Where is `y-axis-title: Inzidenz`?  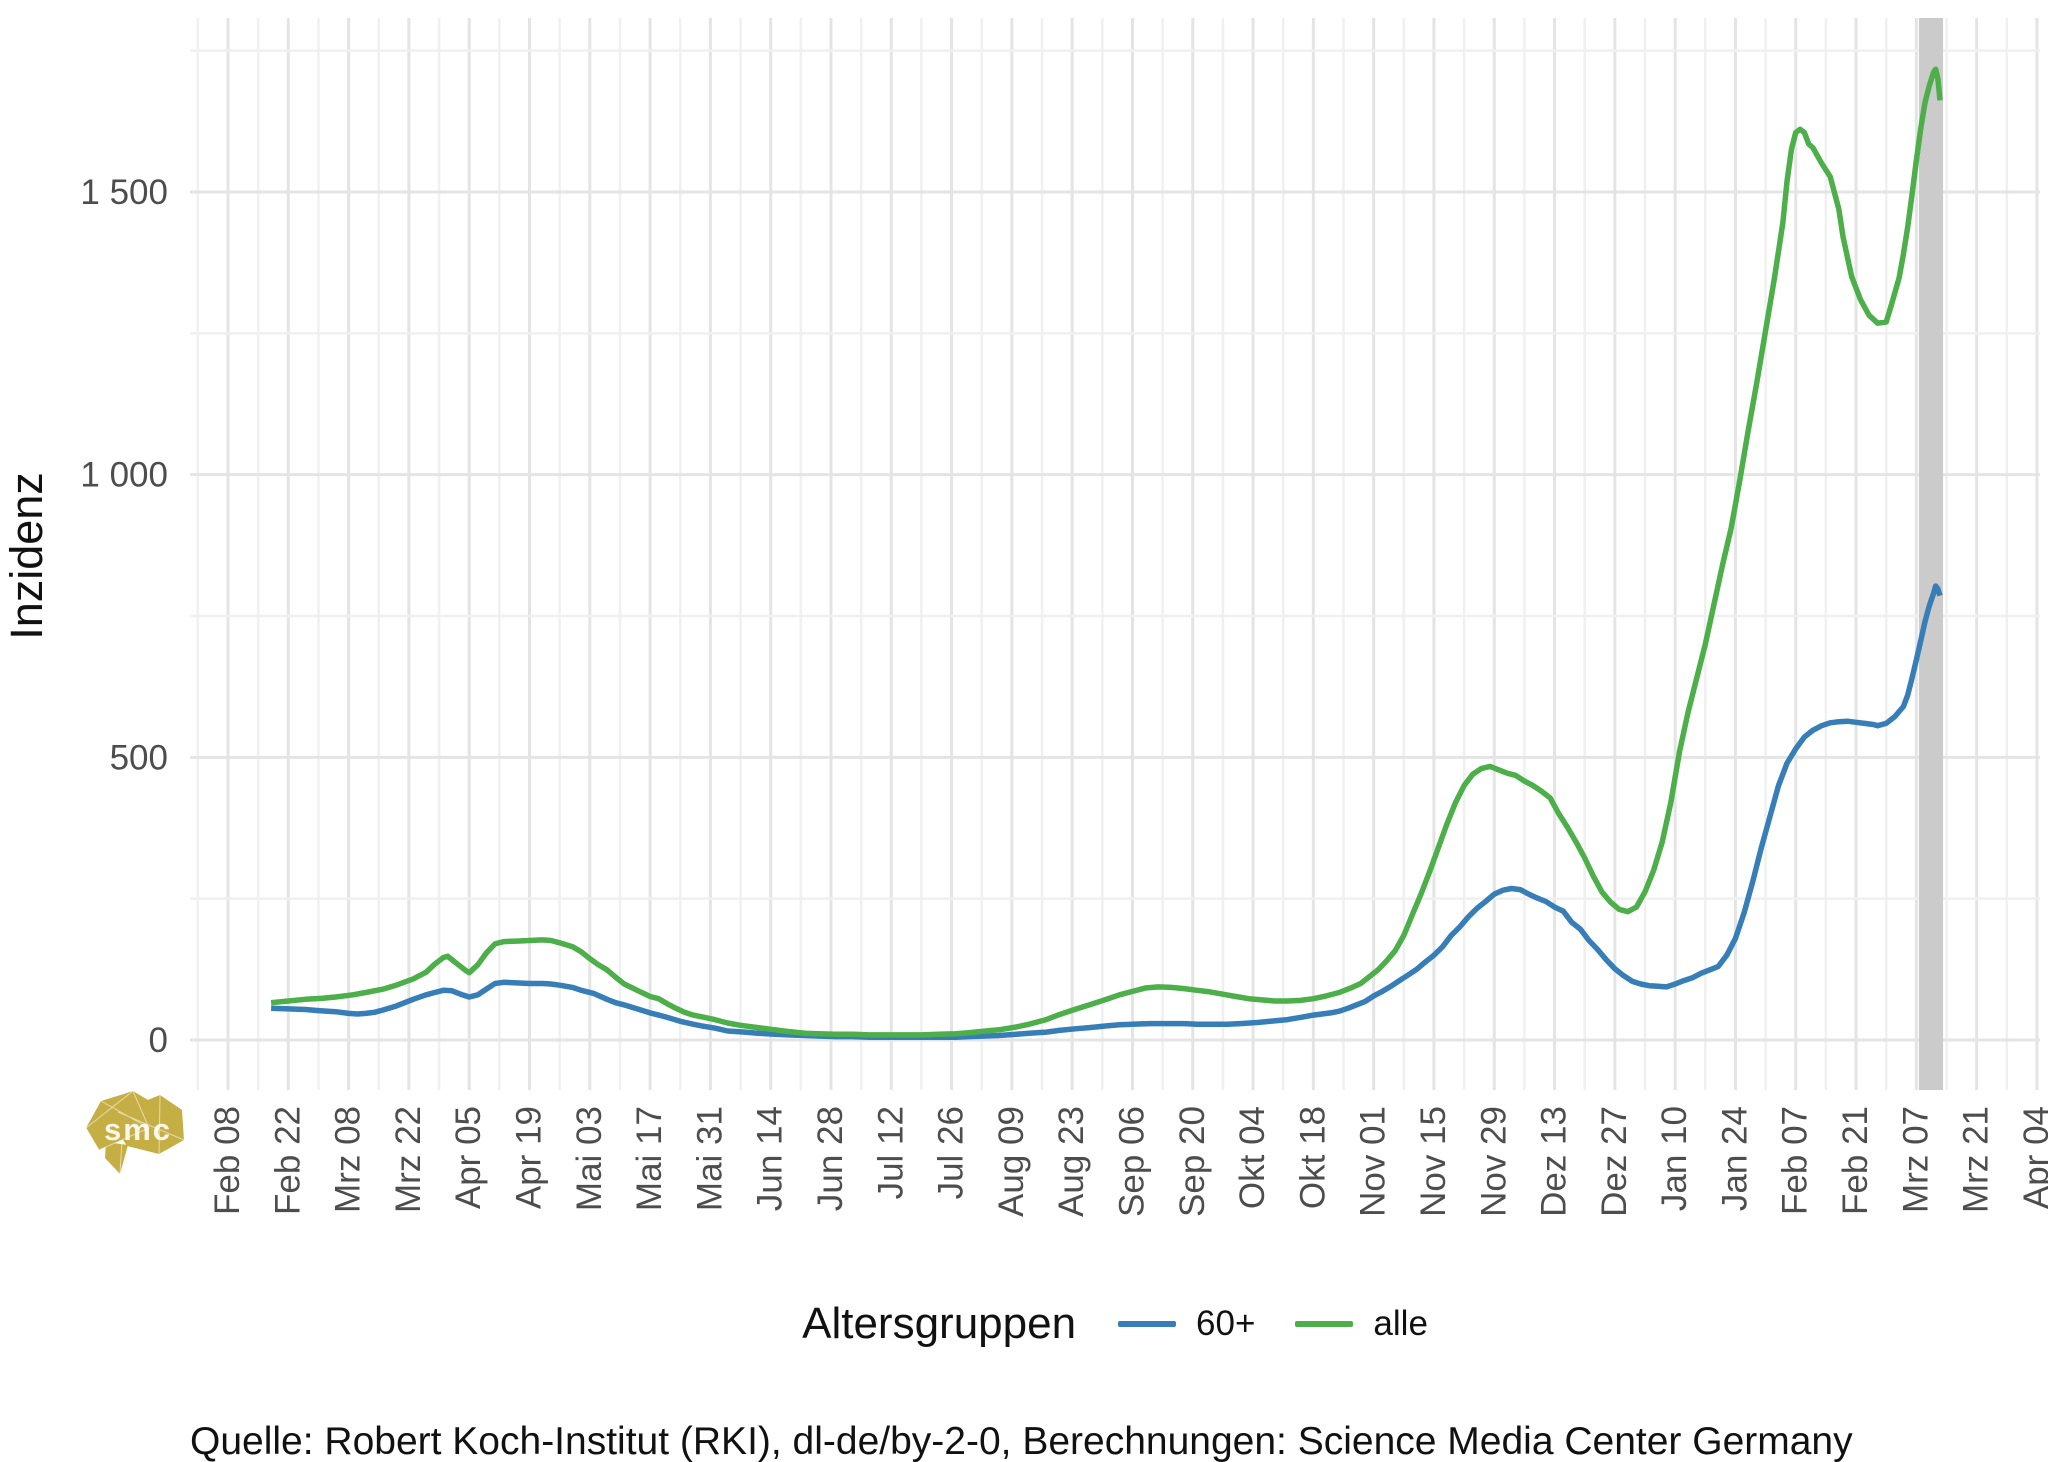
y-axis-title: Inzidenz is located at coordinates (26, 556).